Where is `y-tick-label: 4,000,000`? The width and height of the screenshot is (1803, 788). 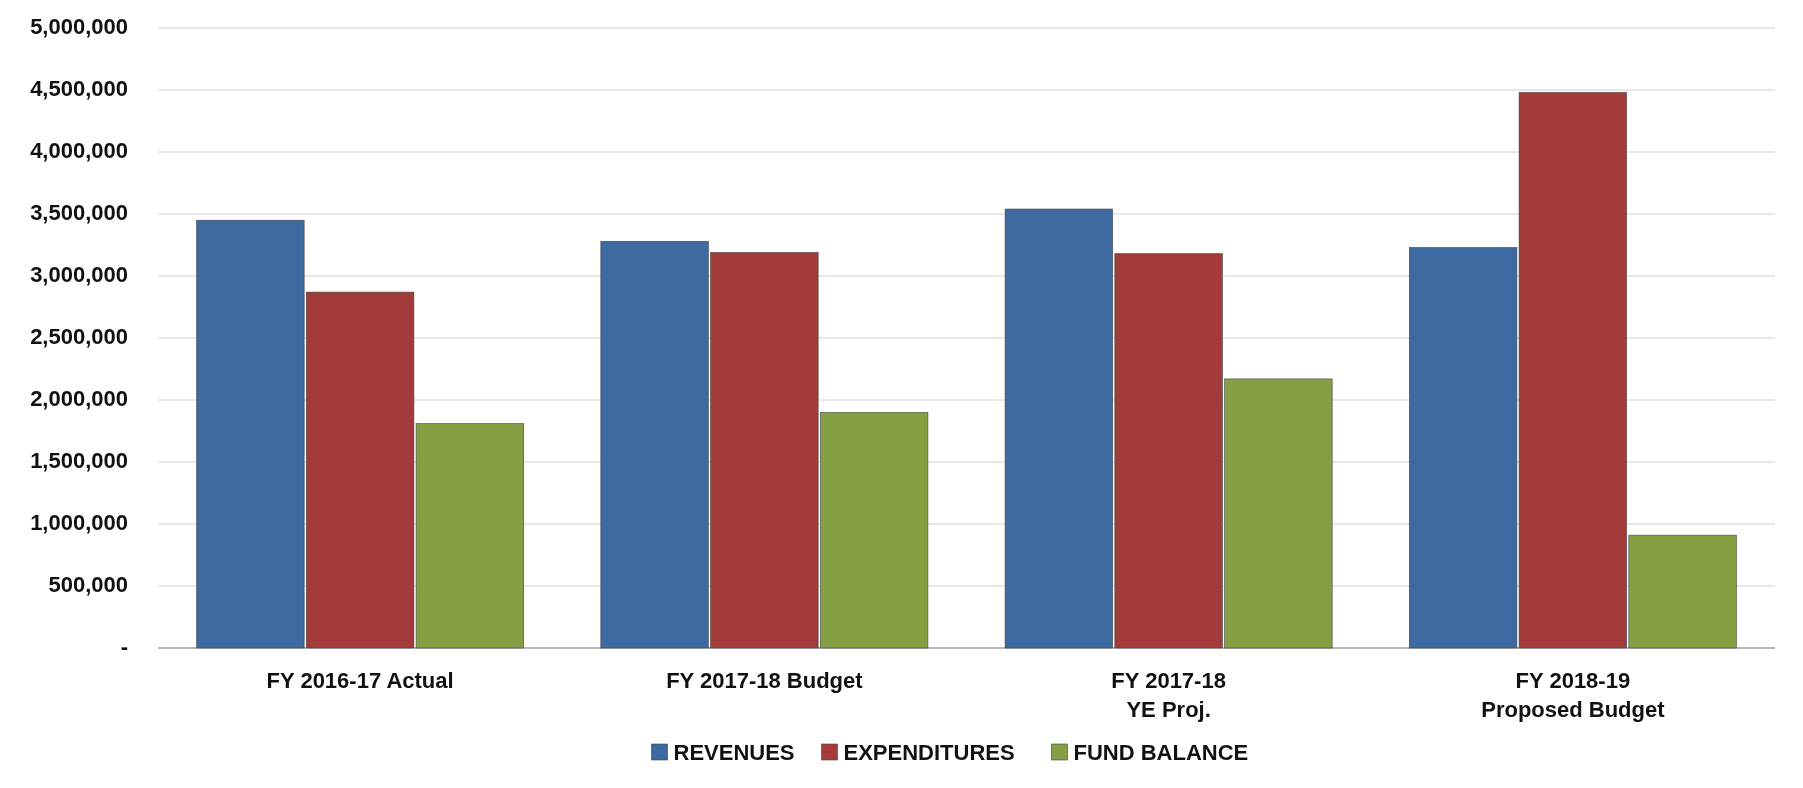 y-tick-label: 4,000,000 is located at coordinates (79, 150).